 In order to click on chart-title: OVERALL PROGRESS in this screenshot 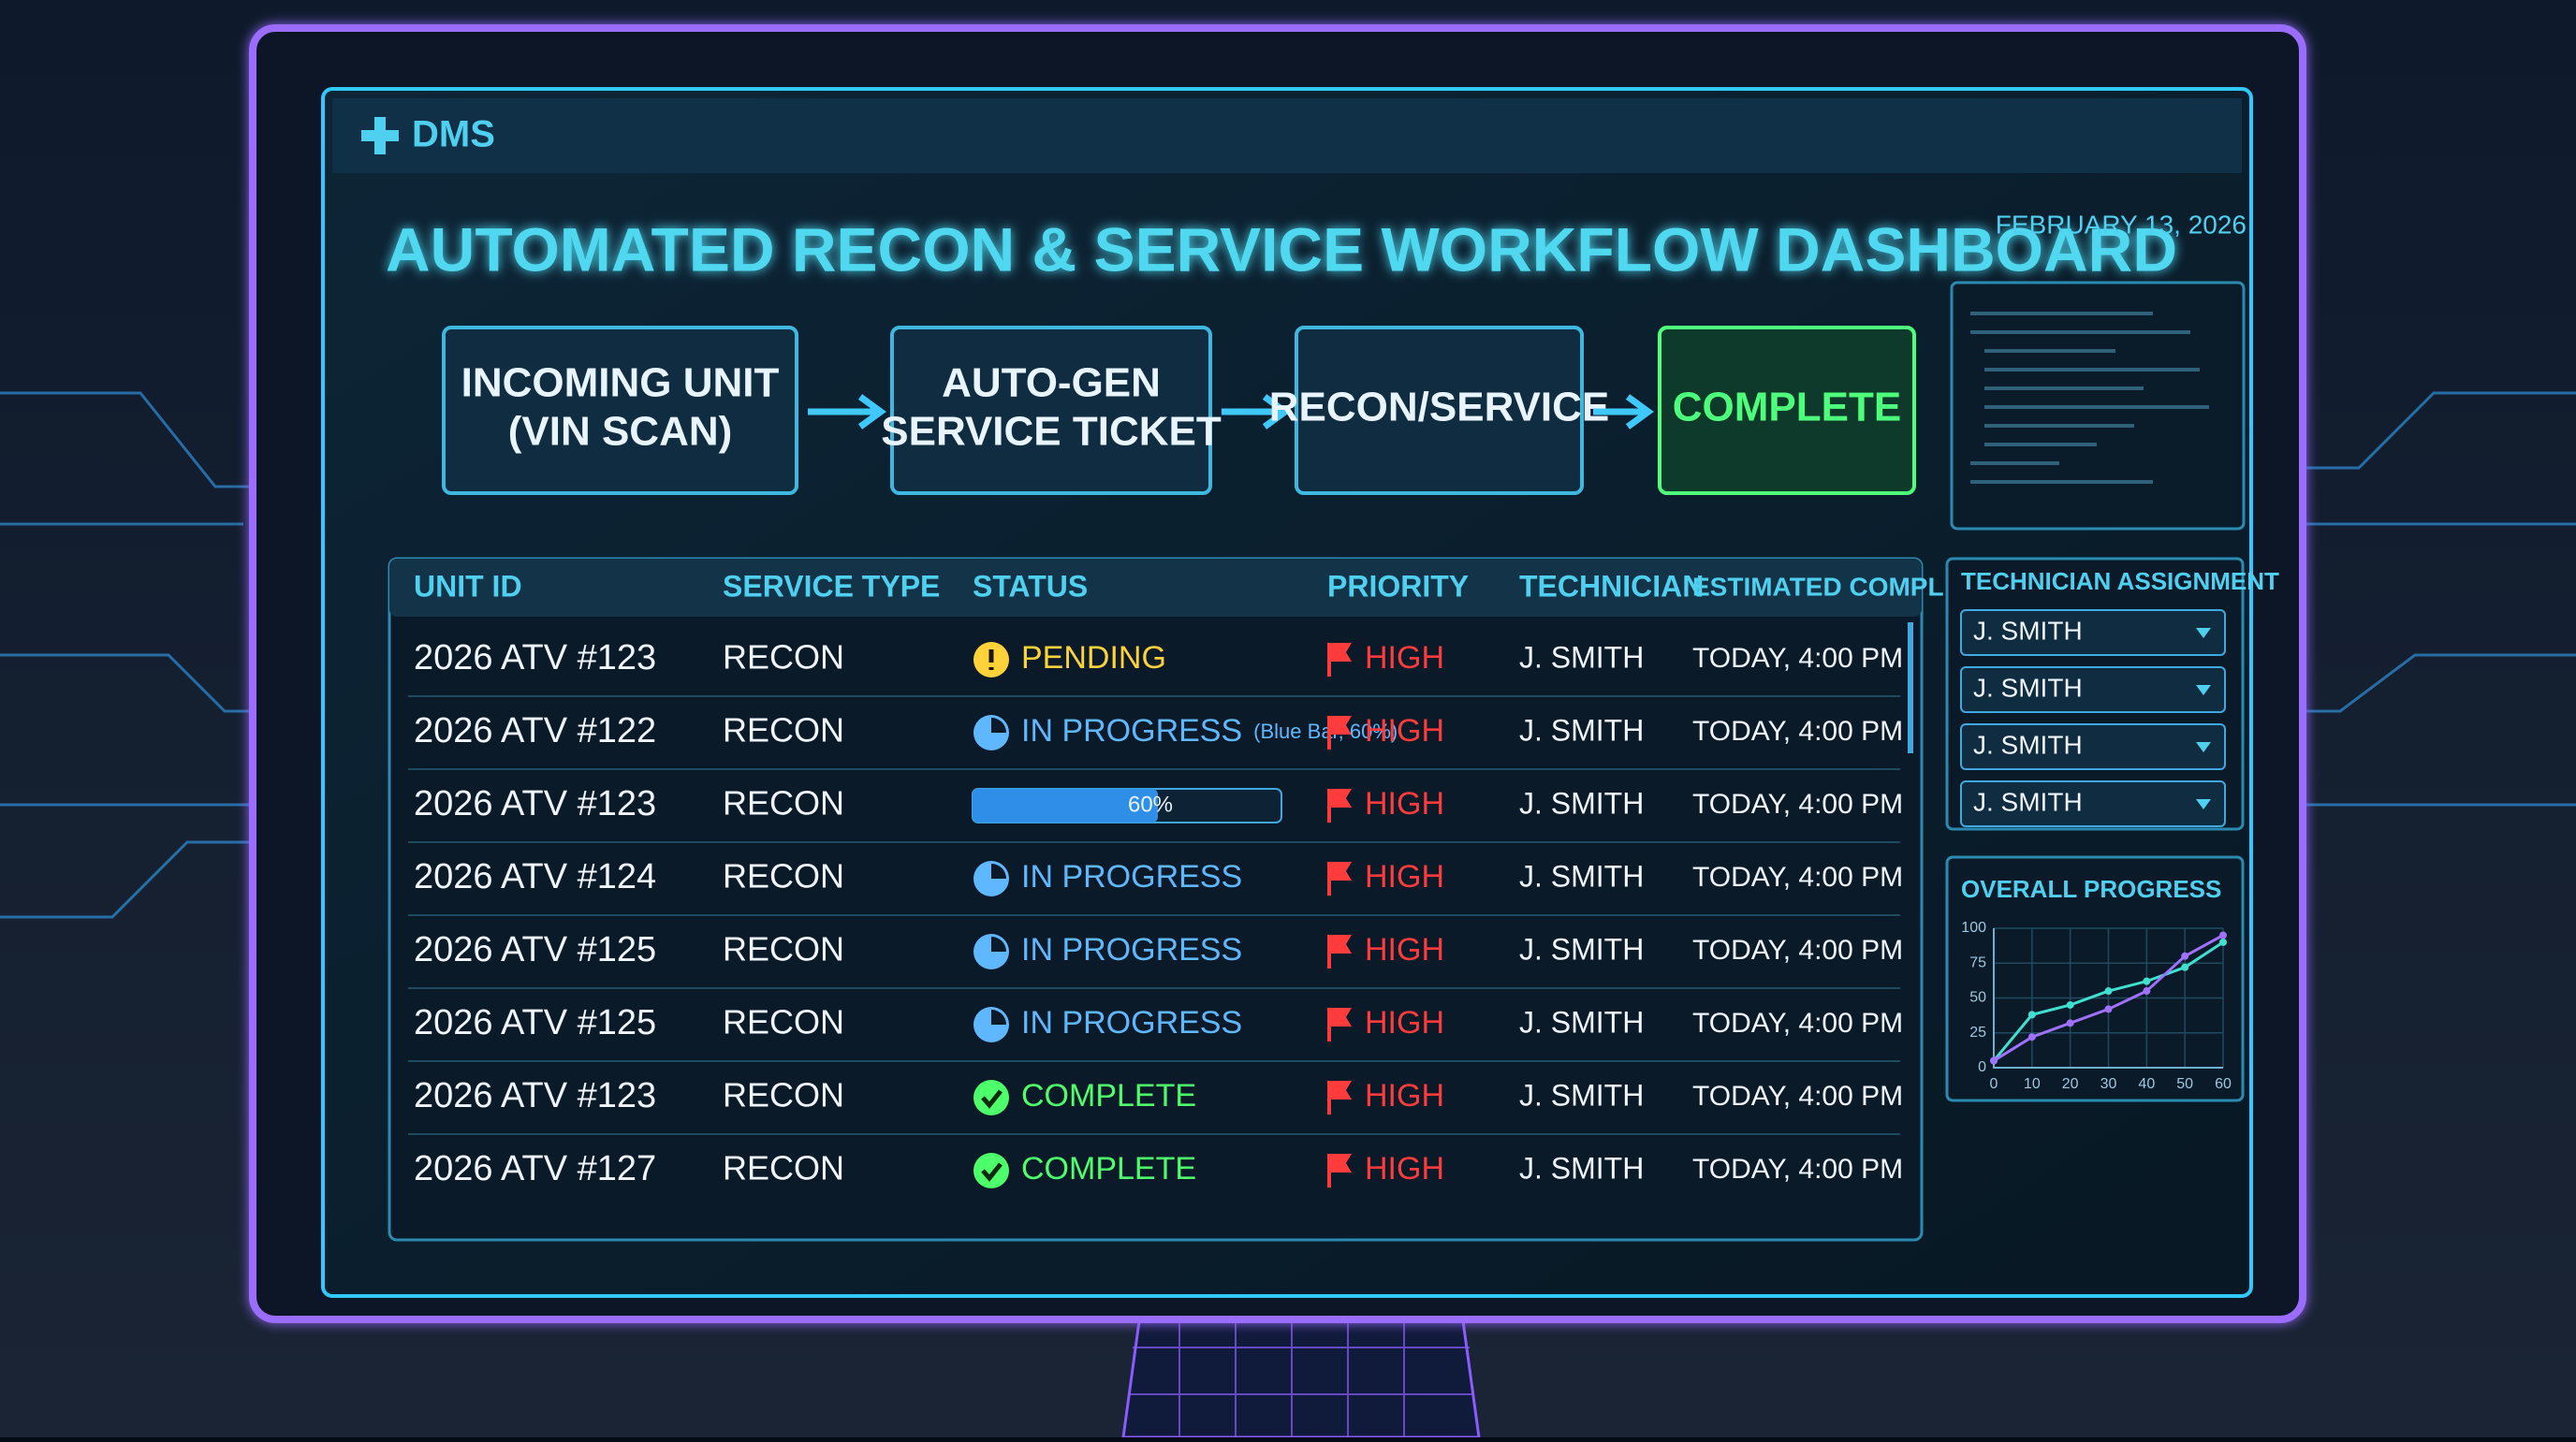, I will do `click(2091, 889)`.